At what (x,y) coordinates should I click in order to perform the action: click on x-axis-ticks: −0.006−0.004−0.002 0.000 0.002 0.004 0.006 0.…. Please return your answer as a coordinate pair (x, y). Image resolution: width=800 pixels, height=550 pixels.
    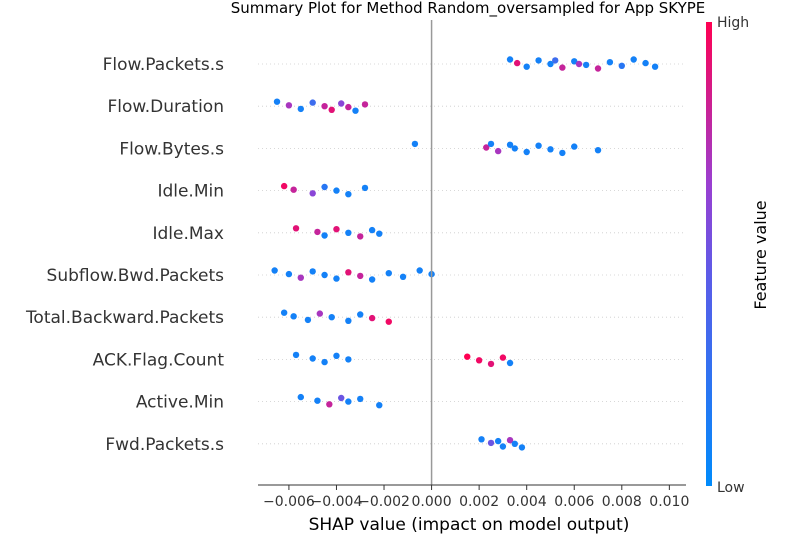
    Looking at the image, I should click on (476, 497).